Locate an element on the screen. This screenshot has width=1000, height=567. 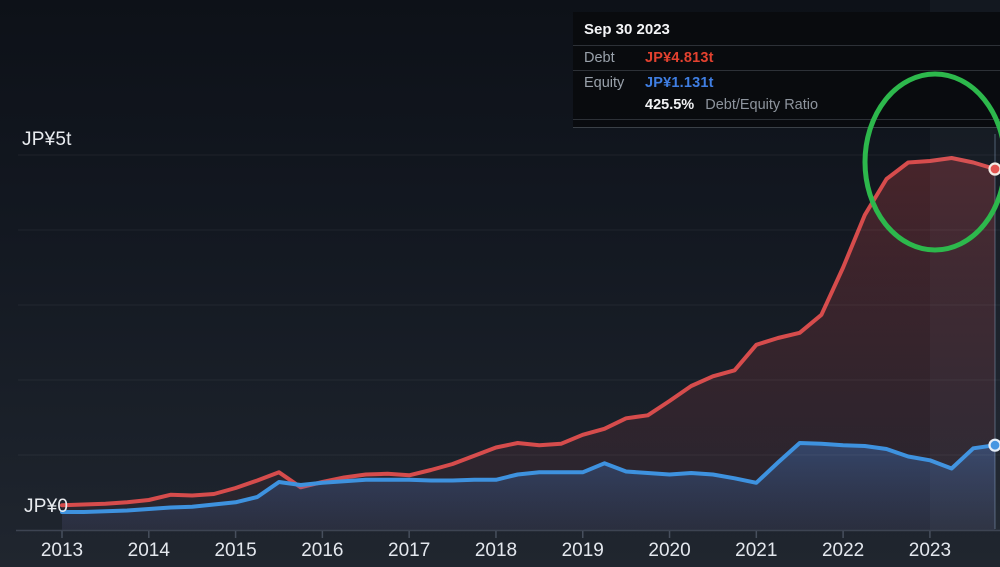
x-axis-label-2021: 2021 is located at coordinates (756, 550).